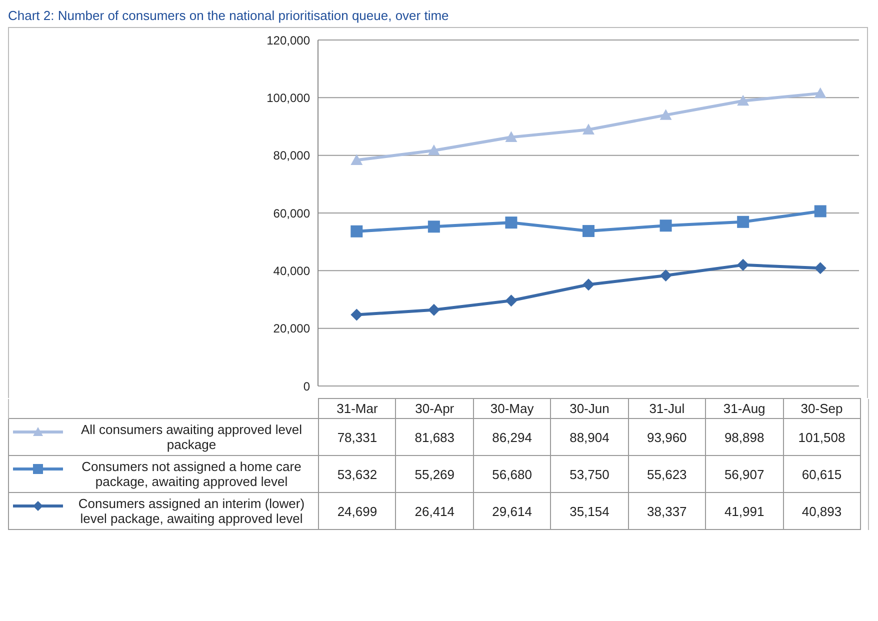 The image size is (878, 621). Describe the element at coordinates (512, 474) in the screenshot. I see `data-label: 56,680` at that location.